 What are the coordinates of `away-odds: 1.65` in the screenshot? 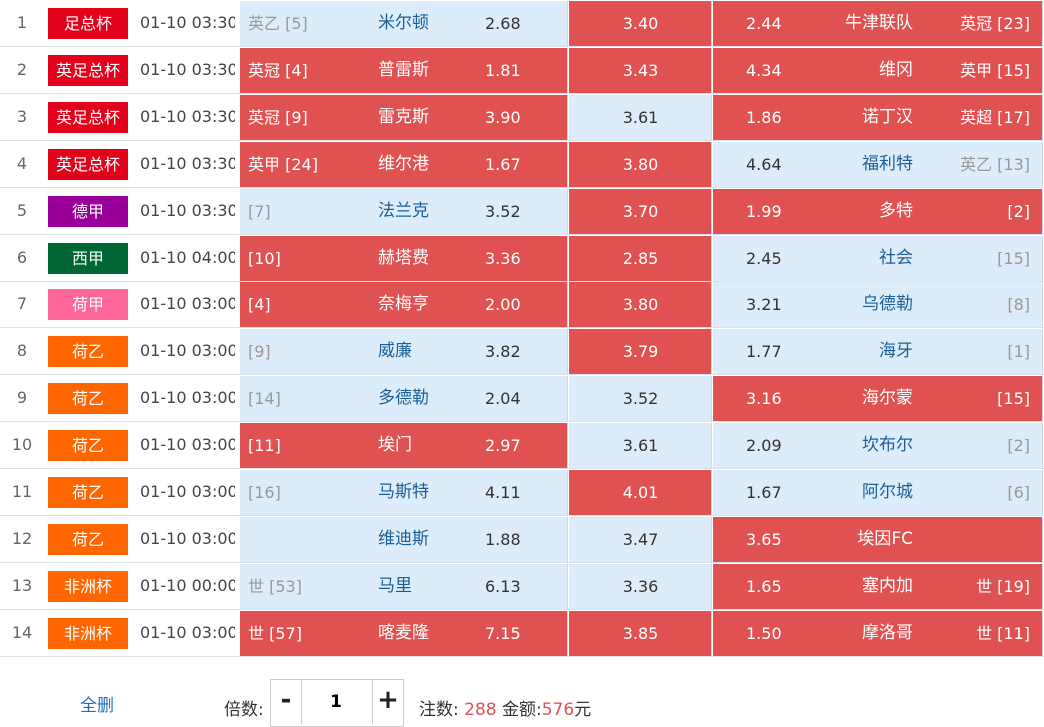 It's located at (764, 586).